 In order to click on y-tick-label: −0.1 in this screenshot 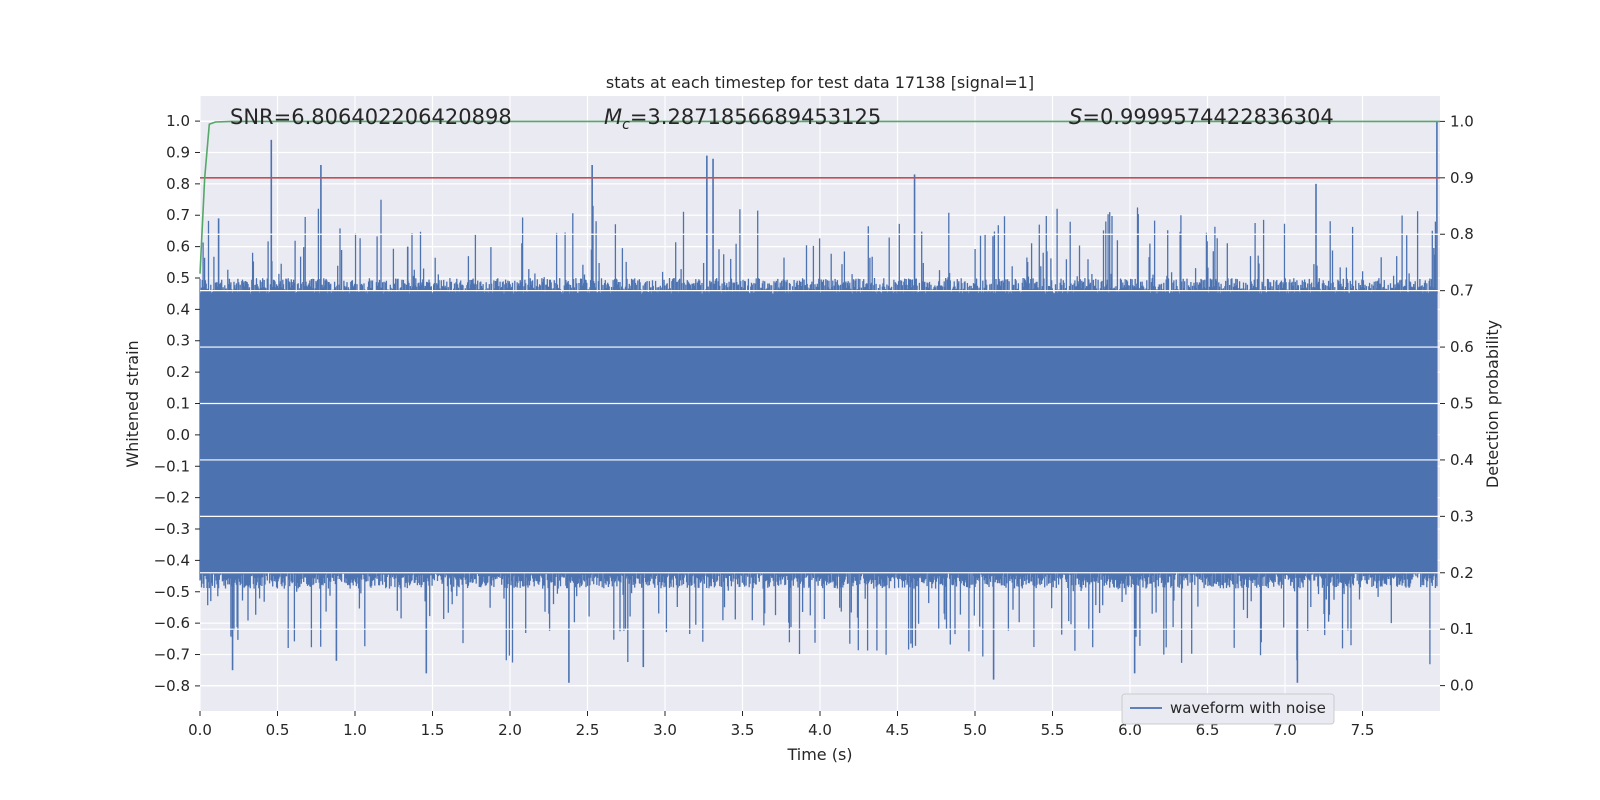, I will do `click(172, 466)`.